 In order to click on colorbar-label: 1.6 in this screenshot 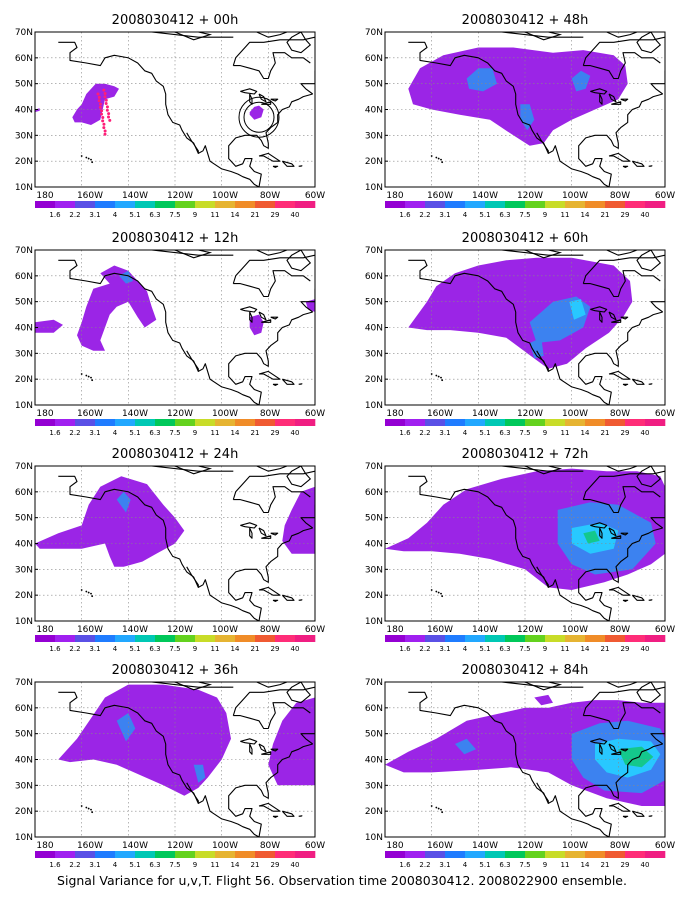, I will do `click(55, 649)`.